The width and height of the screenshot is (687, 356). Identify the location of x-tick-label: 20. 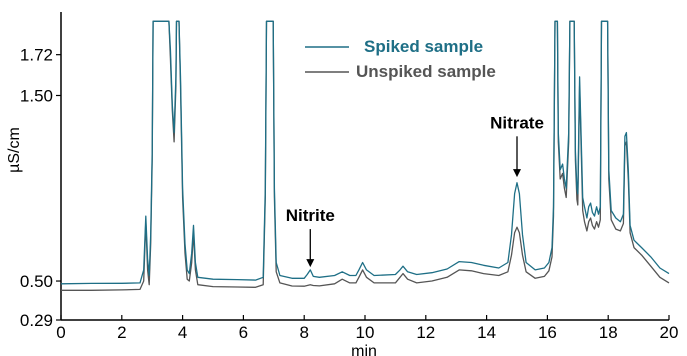
(669, 332).